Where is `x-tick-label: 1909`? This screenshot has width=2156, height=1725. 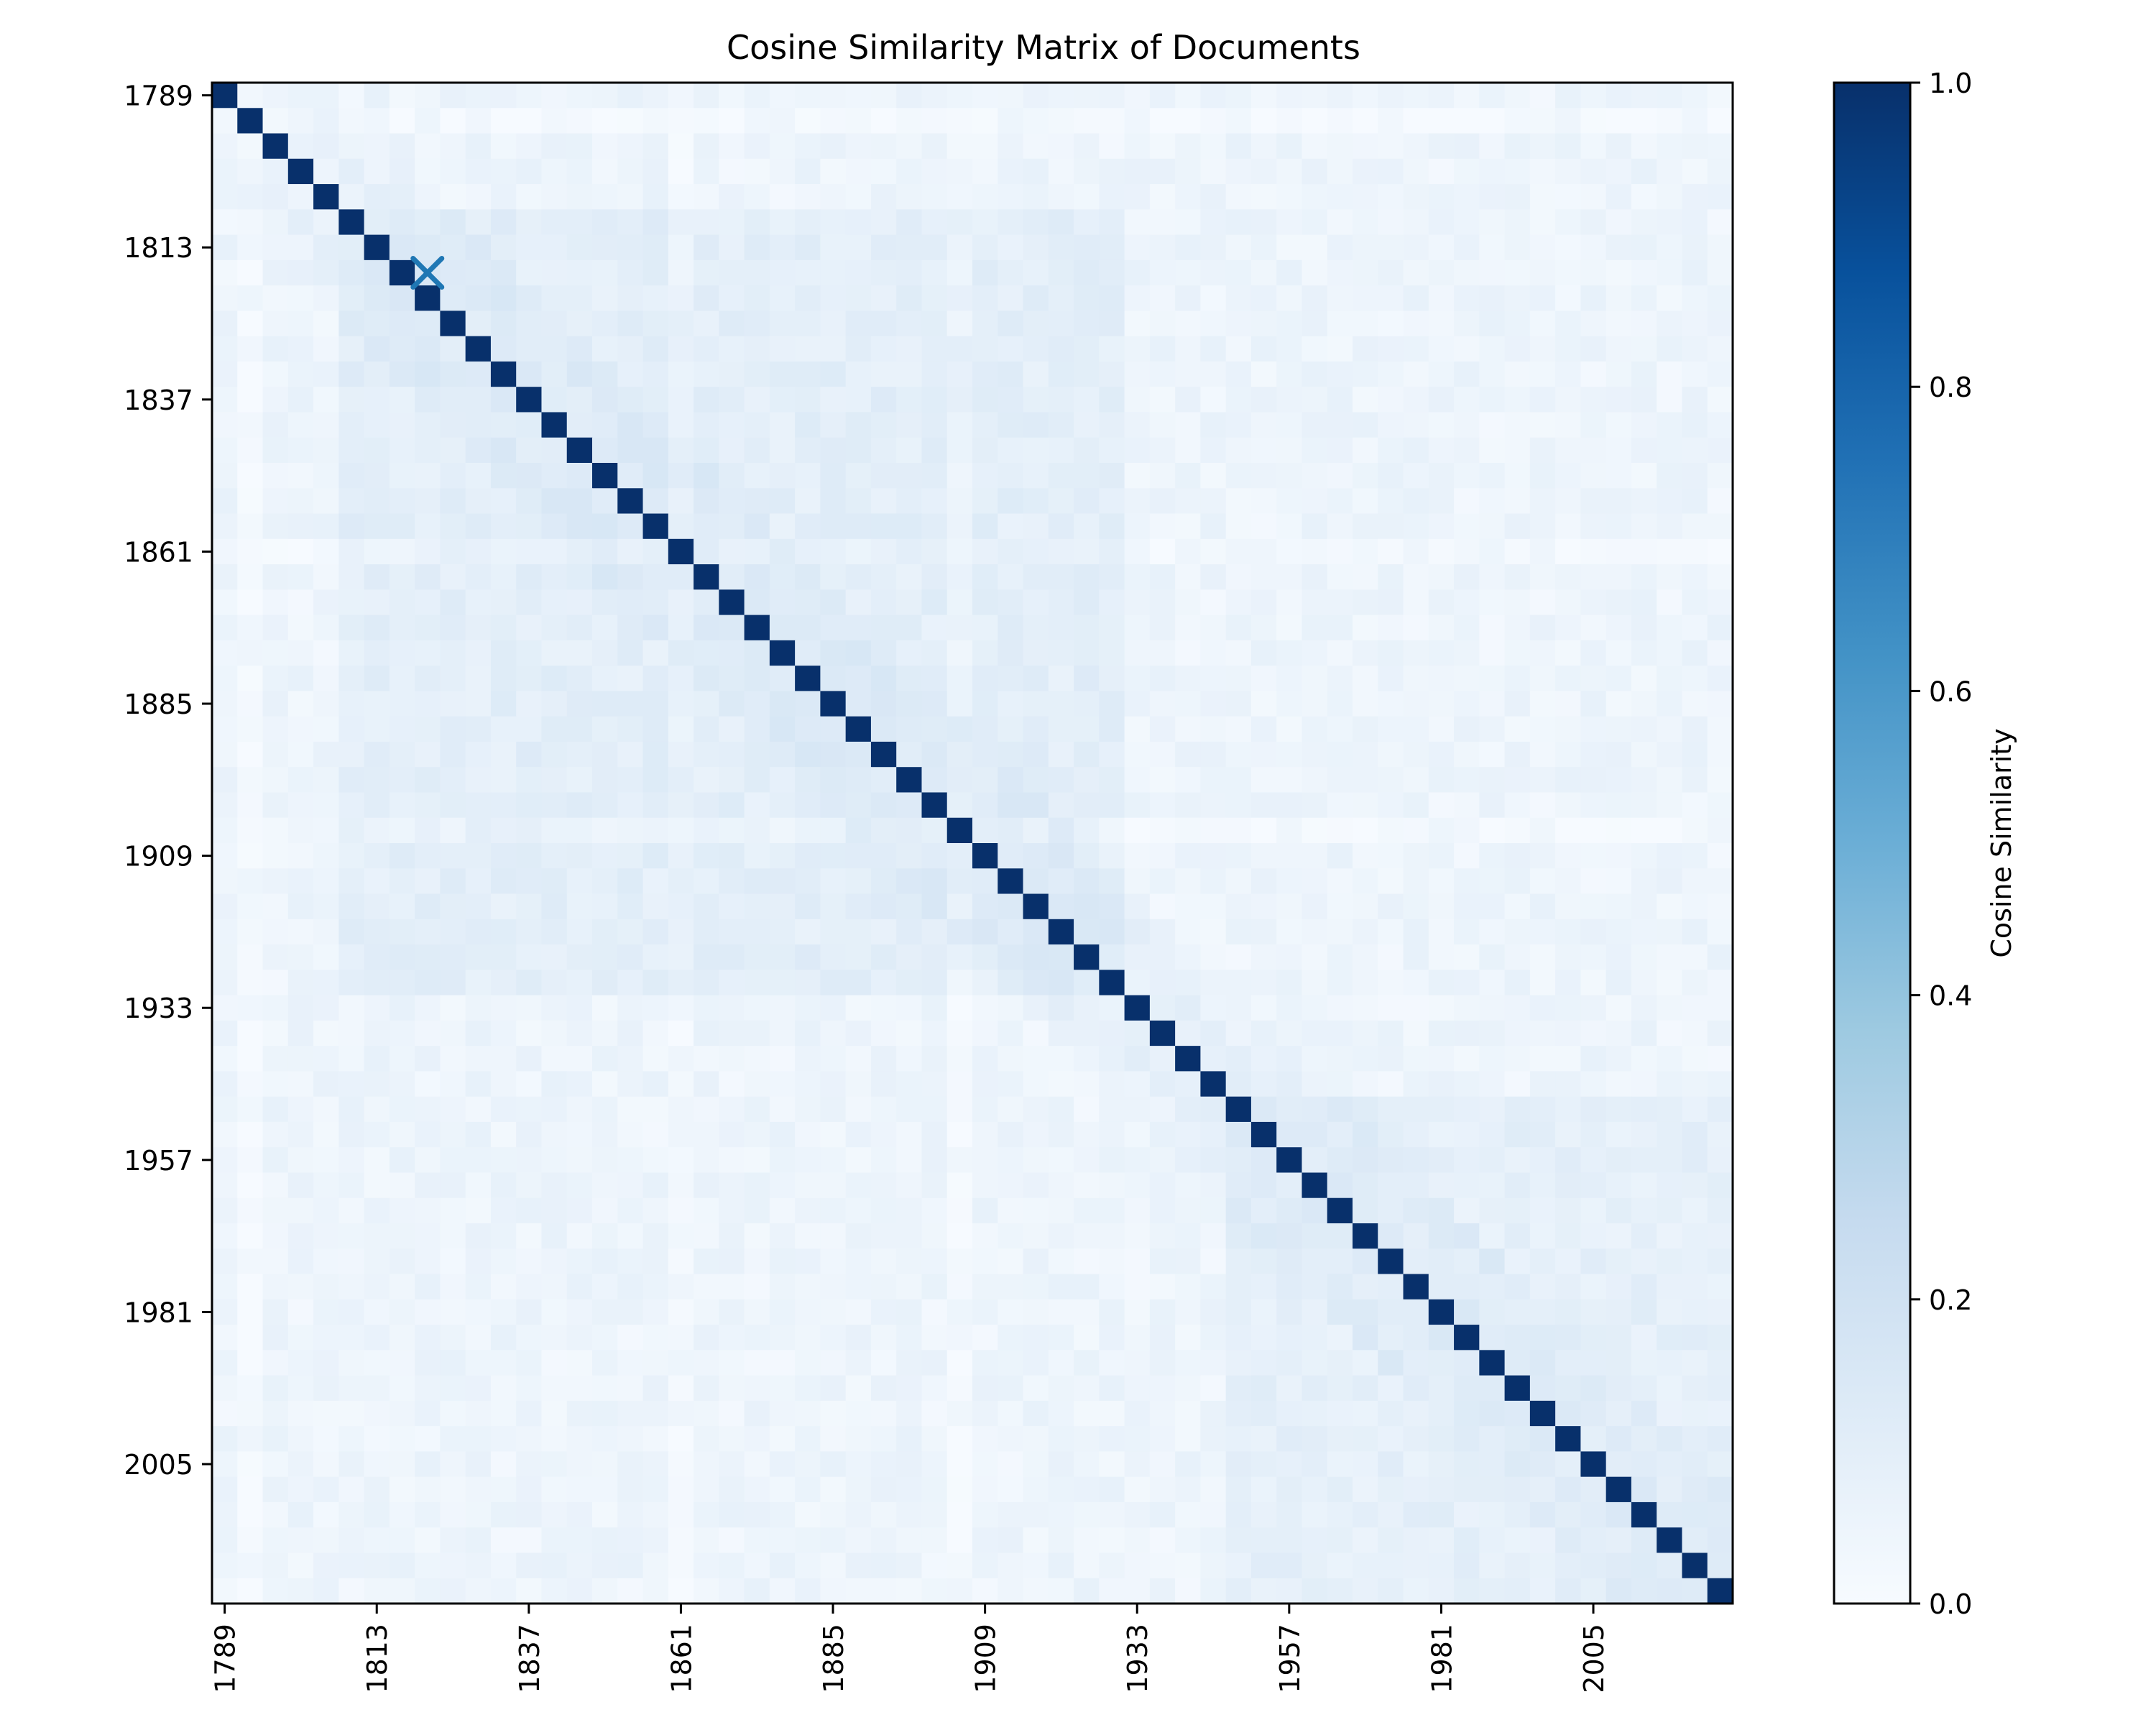 x-tick-label: 1909 is located at coordinates (986, 1658).